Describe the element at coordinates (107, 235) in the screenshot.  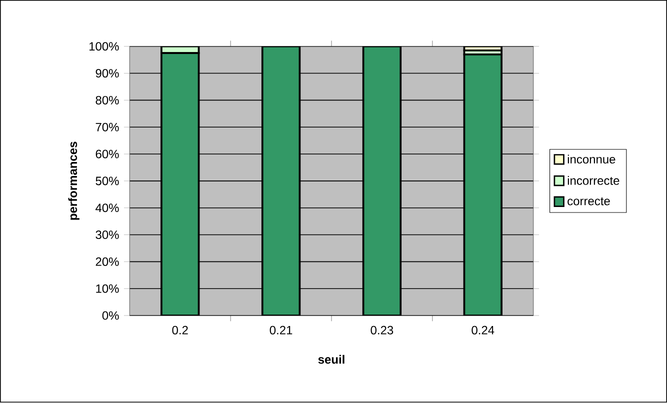
I see `y-tick-label: 30%` at that location.